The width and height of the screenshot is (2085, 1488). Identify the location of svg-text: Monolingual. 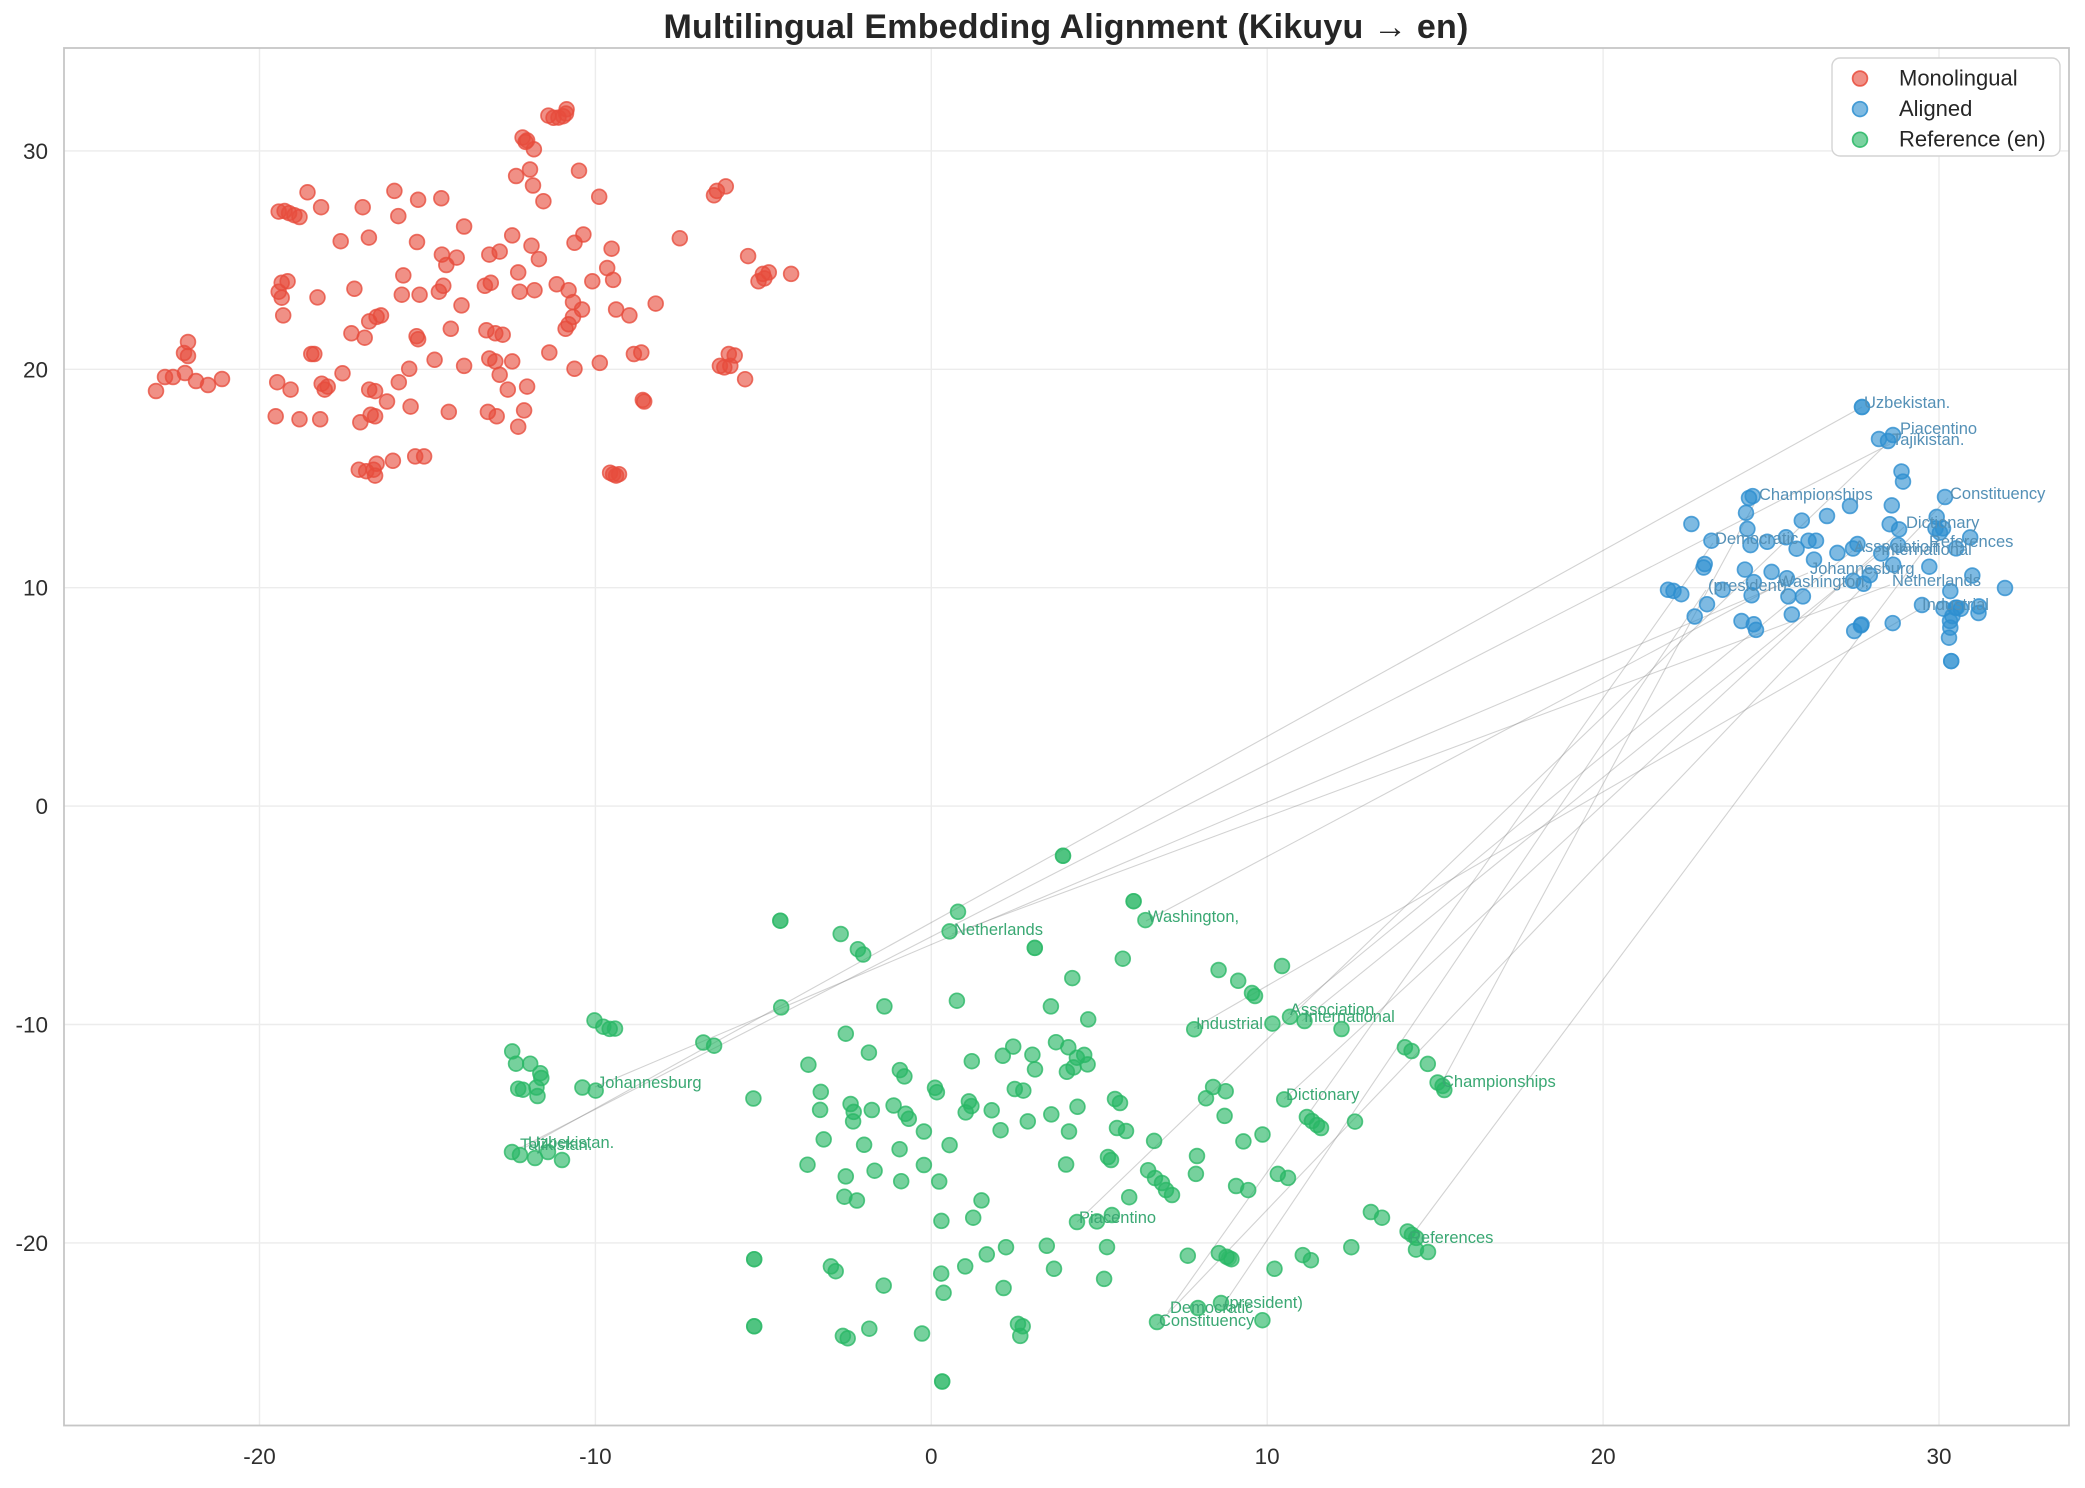
(1958, 78).